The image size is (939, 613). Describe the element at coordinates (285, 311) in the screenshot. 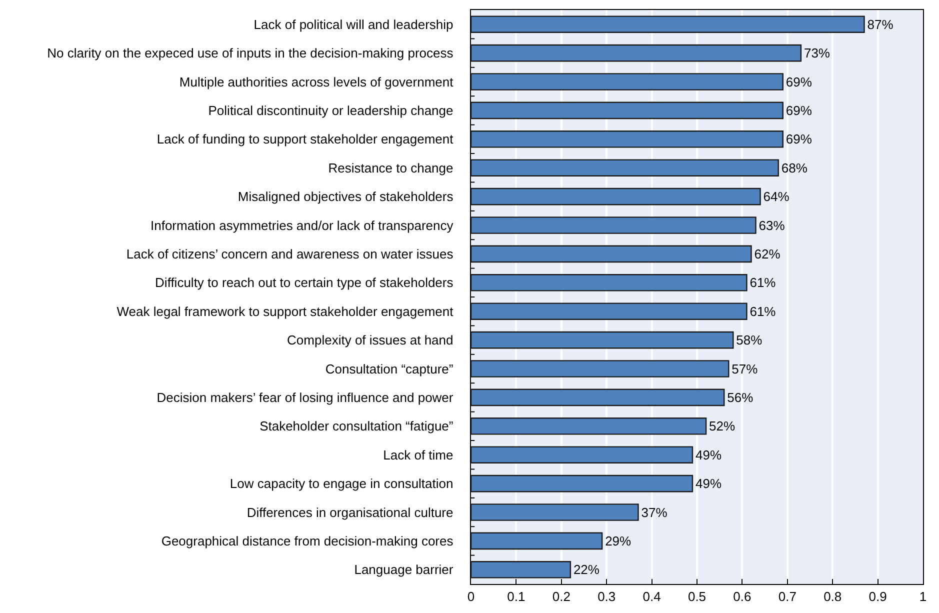

I see `y-tick-label: Weak legal framework to support stakeholder engagement` at that location.